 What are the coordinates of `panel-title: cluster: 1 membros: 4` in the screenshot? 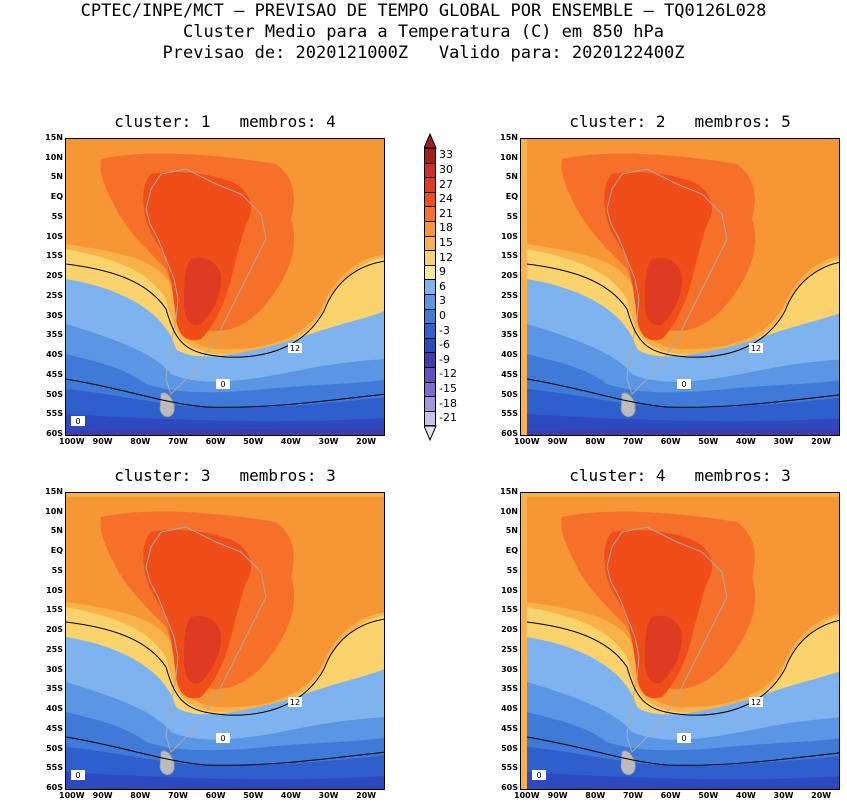 It's located at (225, 121).